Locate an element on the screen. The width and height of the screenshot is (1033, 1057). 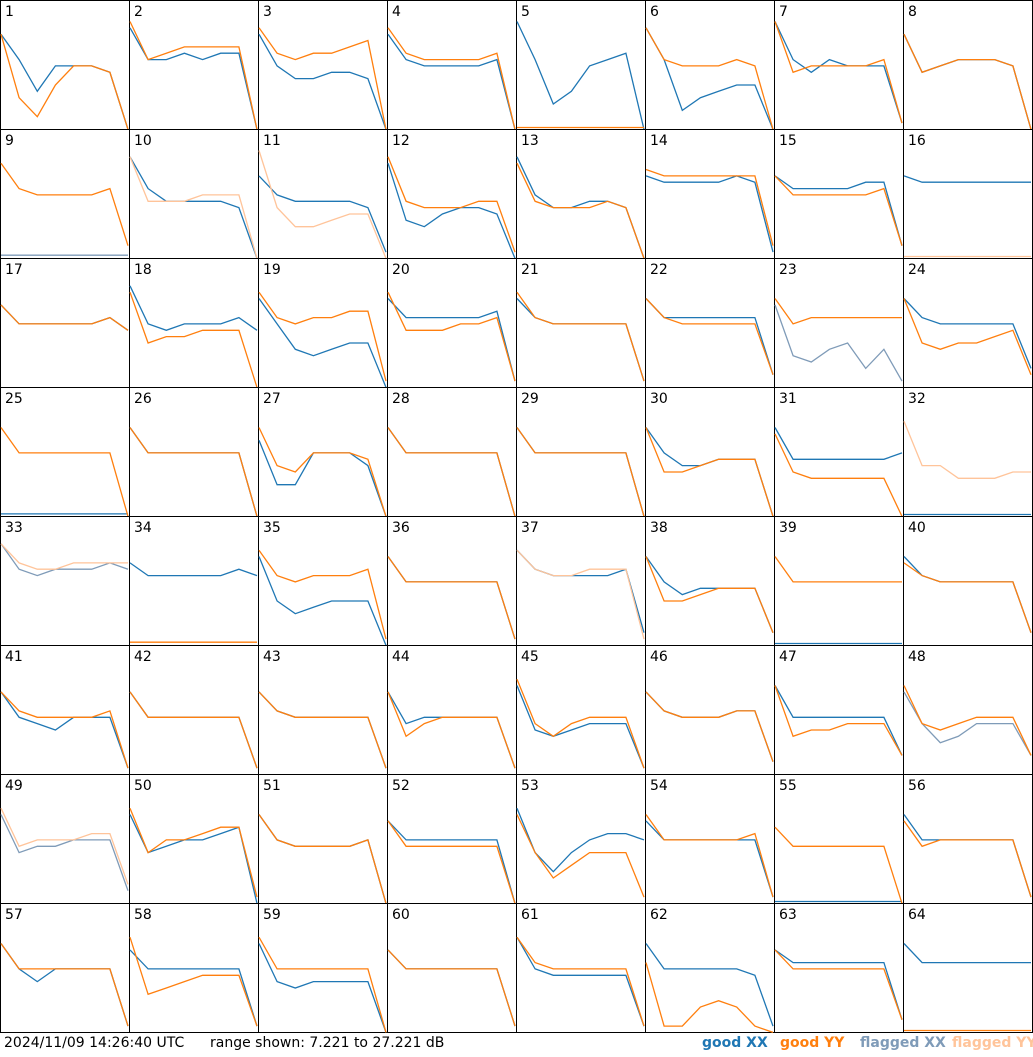
panel: 29 is located at coordinates (581, 452).